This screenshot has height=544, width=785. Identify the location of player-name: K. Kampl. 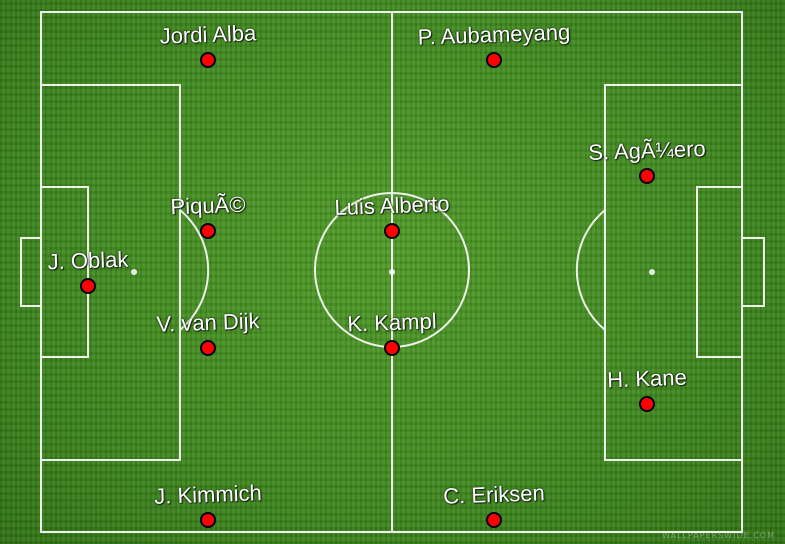
(392, 322).